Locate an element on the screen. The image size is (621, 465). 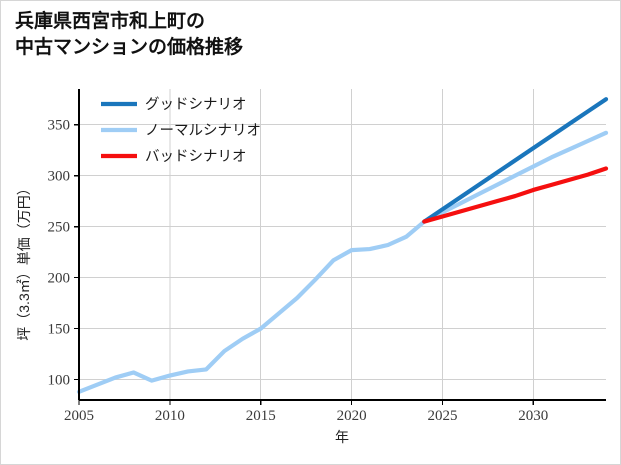
x-tick-label: 2030 is located at coordinates (533, 416).